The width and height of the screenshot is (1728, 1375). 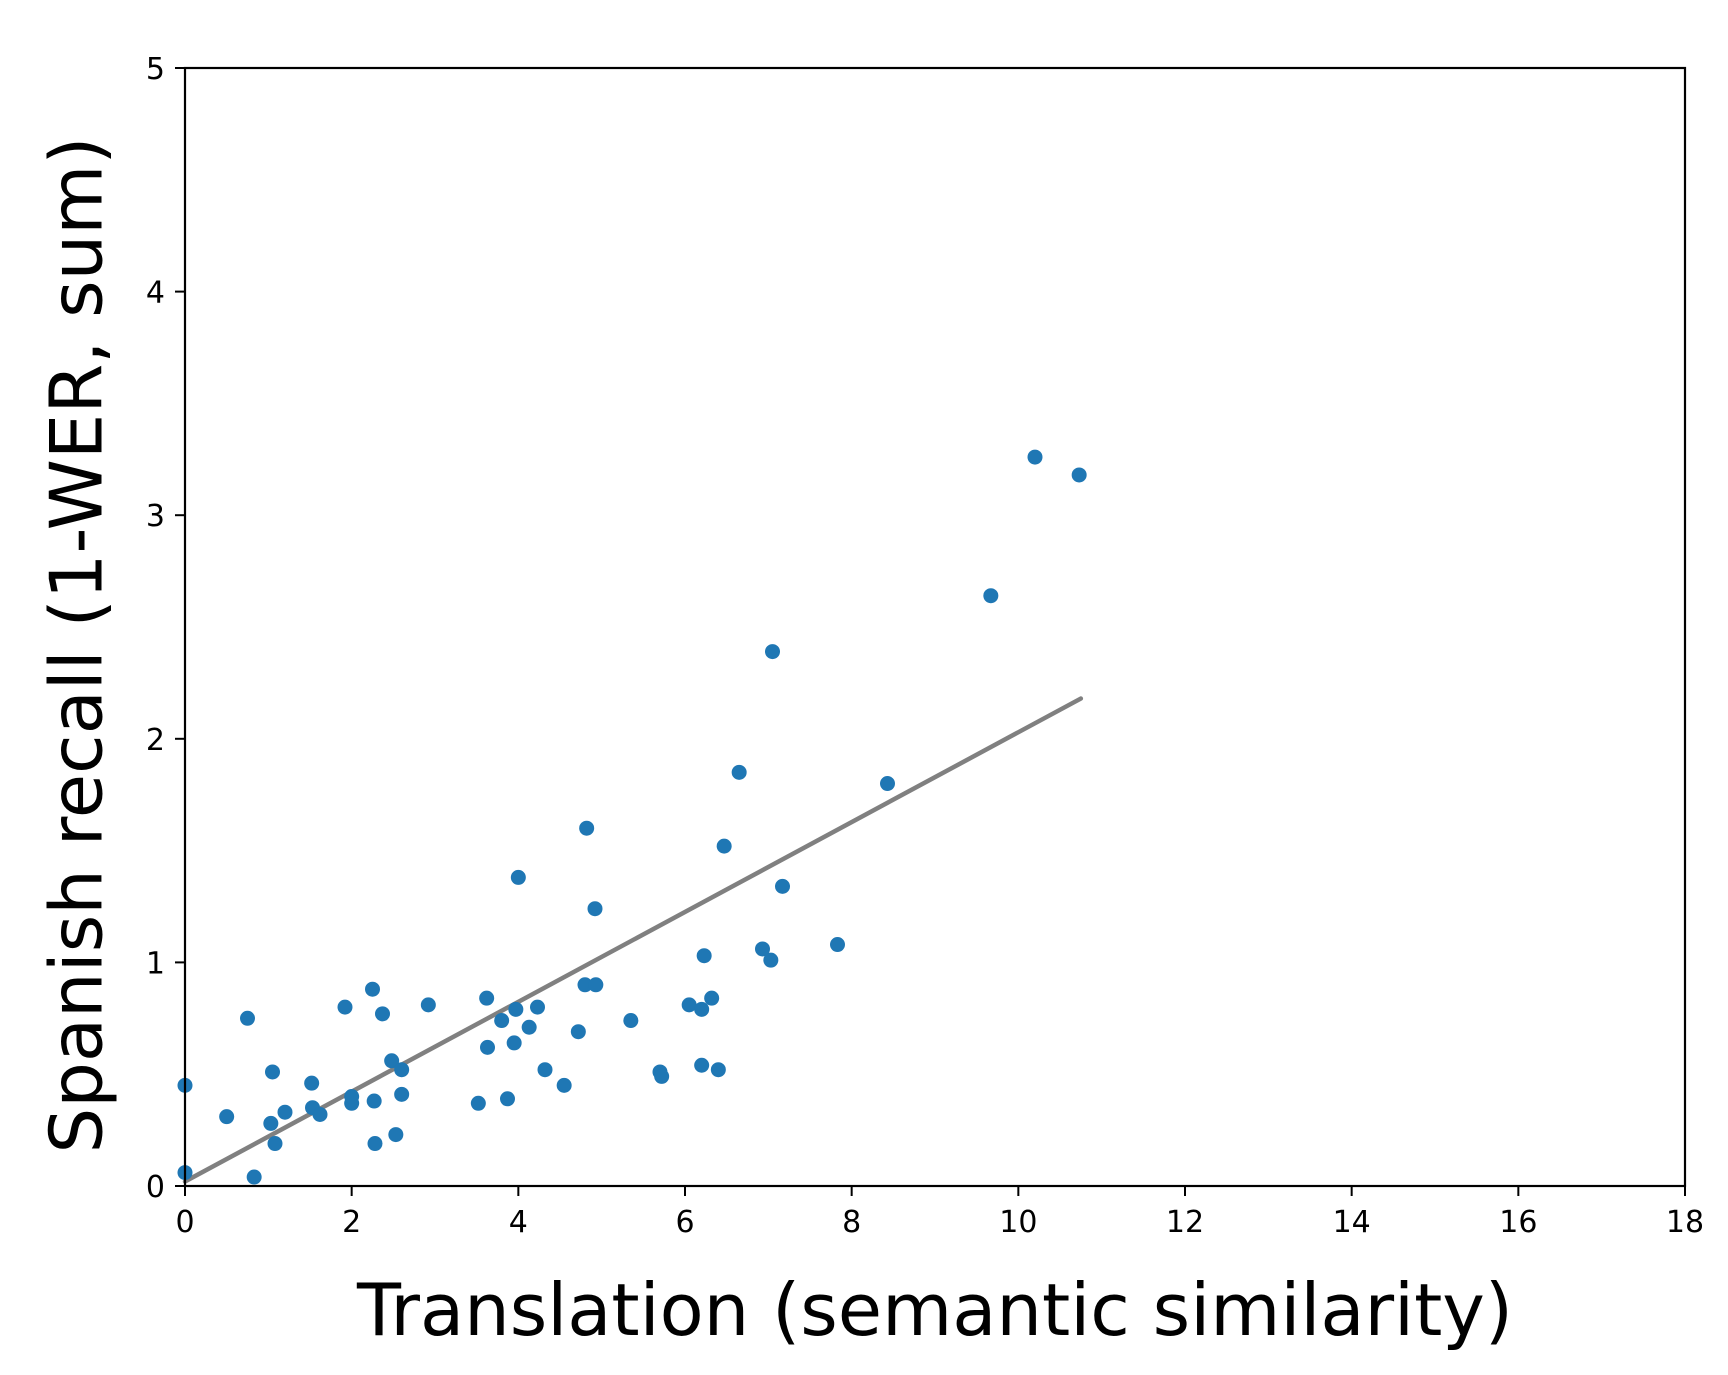 I want to click on x-tick-label: 16, so click(x=1518, y=1222).